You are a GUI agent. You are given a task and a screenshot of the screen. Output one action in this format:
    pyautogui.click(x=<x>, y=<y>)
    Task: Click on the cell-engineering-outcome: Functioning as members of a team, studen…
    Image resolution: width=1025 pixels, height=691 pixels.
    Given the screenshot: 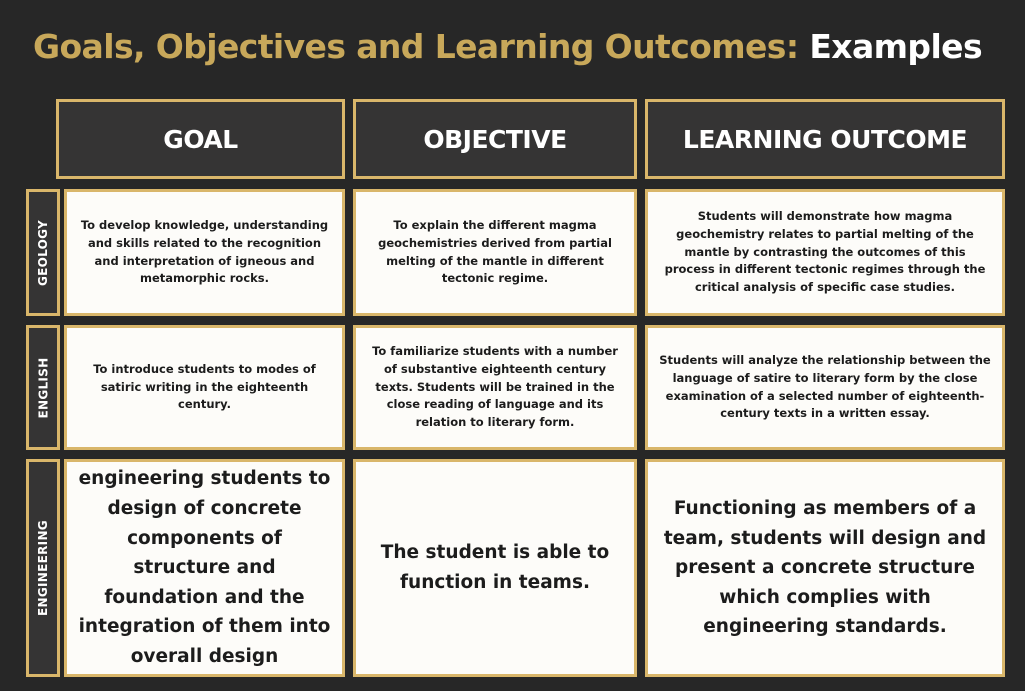 What is the action you would take?
    pyautogui.click(x=825, y=568)
    